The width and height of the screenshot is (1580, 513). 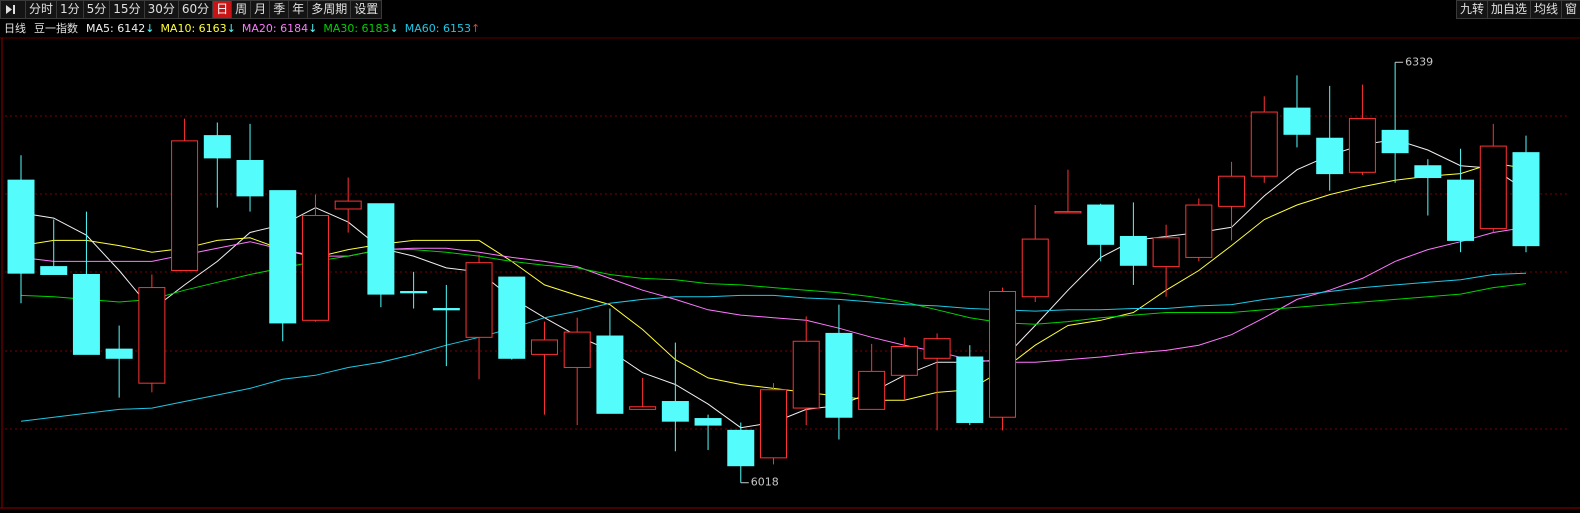 I want to click on legend-value: 6184, so click(x=294, y=28).